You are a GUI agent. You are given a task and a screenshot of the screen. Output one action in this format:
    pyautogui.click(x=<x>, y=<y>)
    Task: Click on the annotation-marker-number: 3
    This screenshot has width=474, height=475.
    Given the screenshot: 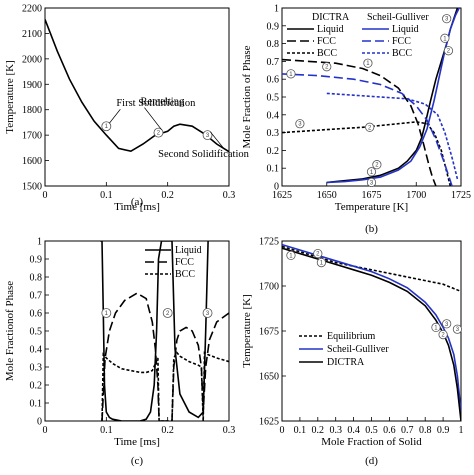 What is the action you would take?
    pyautogui.click(x=208, y=314)
    